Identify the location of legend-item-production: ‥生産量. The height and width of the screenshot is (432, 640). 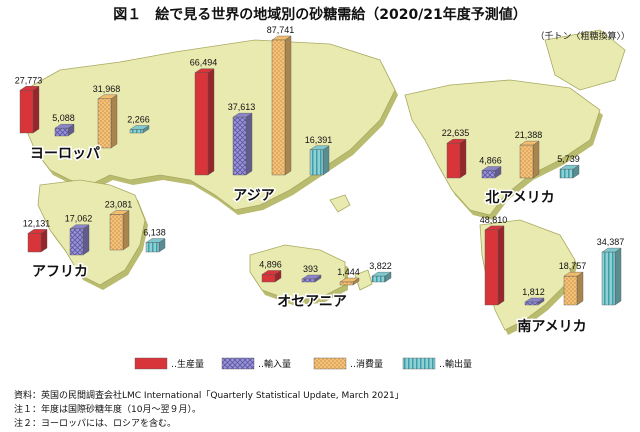
(169, 363).